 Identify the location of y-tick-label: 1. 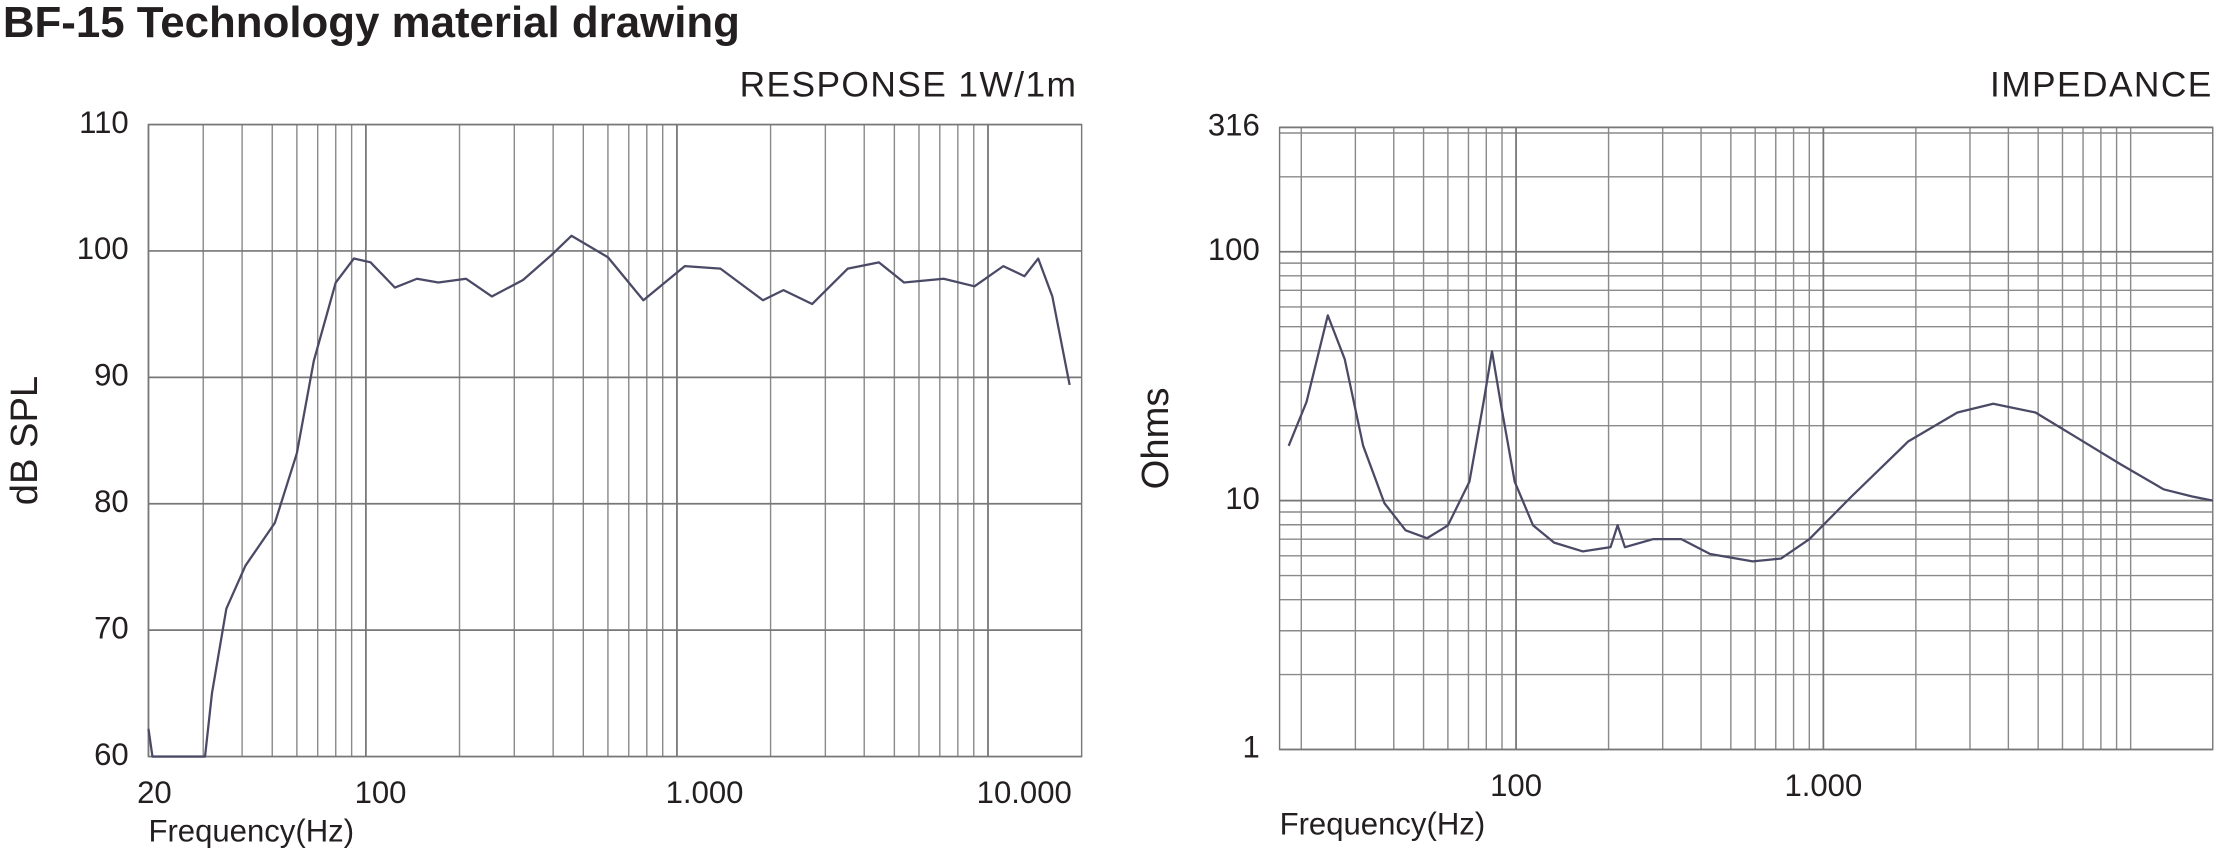
(1250, 747).